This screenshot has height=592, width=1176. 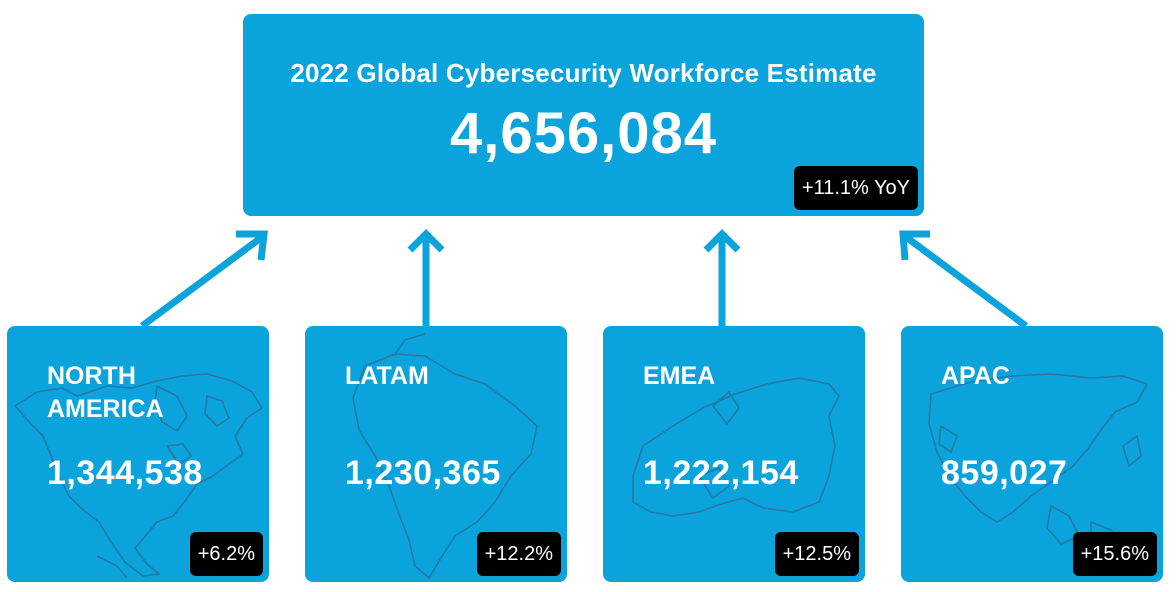 I want to click on region-value: 859,027, so click(x=1004, y=473).